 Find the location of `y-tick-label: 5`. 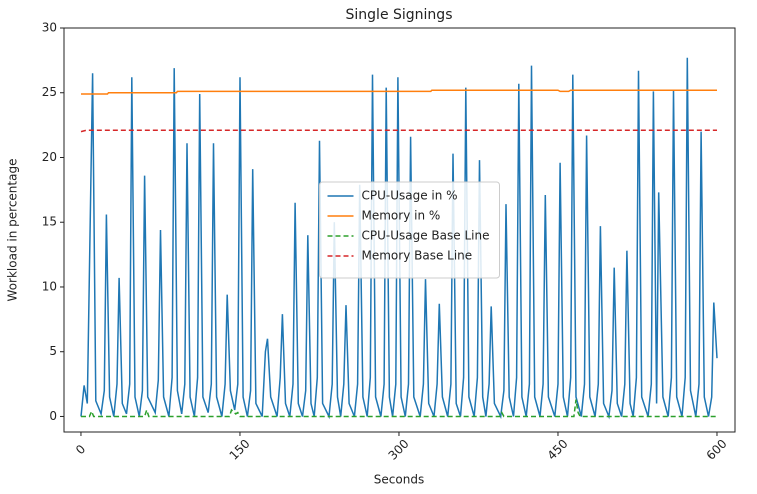

y-tick-label: 5 is located at coordinates (53, 351).